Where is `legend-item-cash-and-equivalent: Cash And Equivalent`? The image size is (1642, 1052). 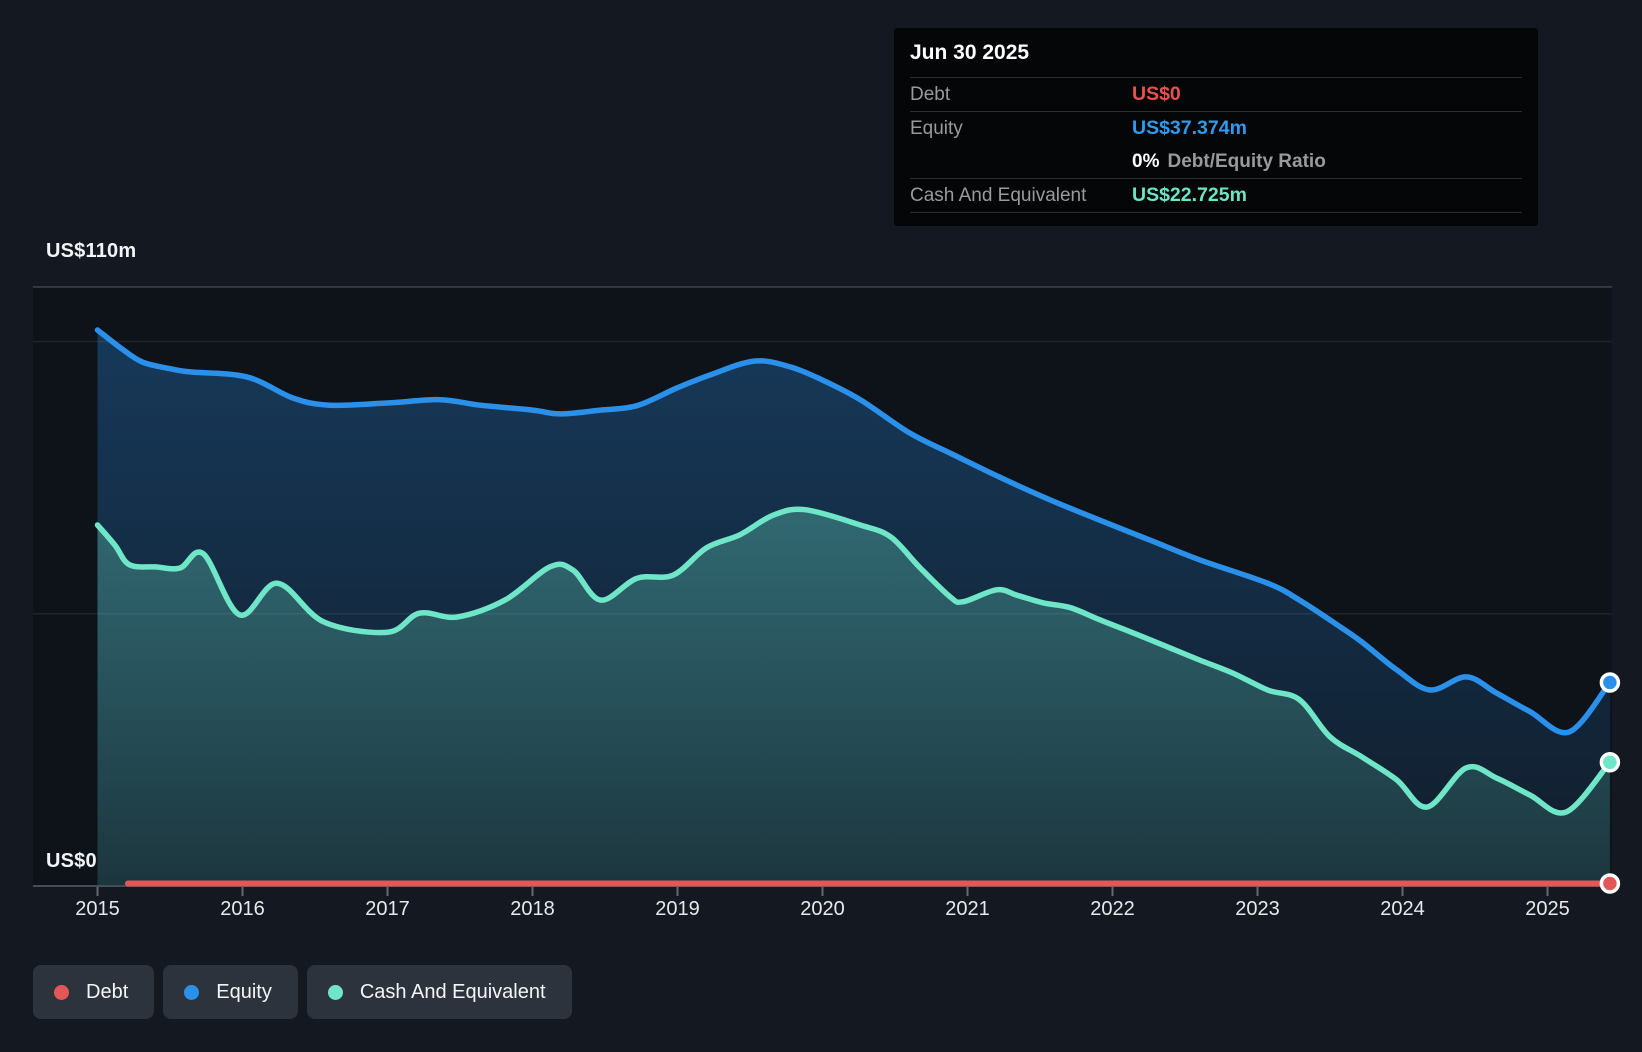 legend-item-cash-and-equivalent: Cash And Equivalent is located at coordinates (439, 992).